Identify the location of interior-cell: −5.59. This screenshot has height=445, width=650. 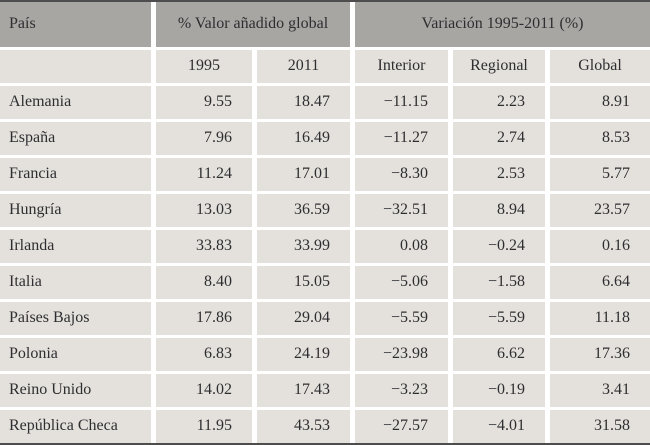
(401, 318).